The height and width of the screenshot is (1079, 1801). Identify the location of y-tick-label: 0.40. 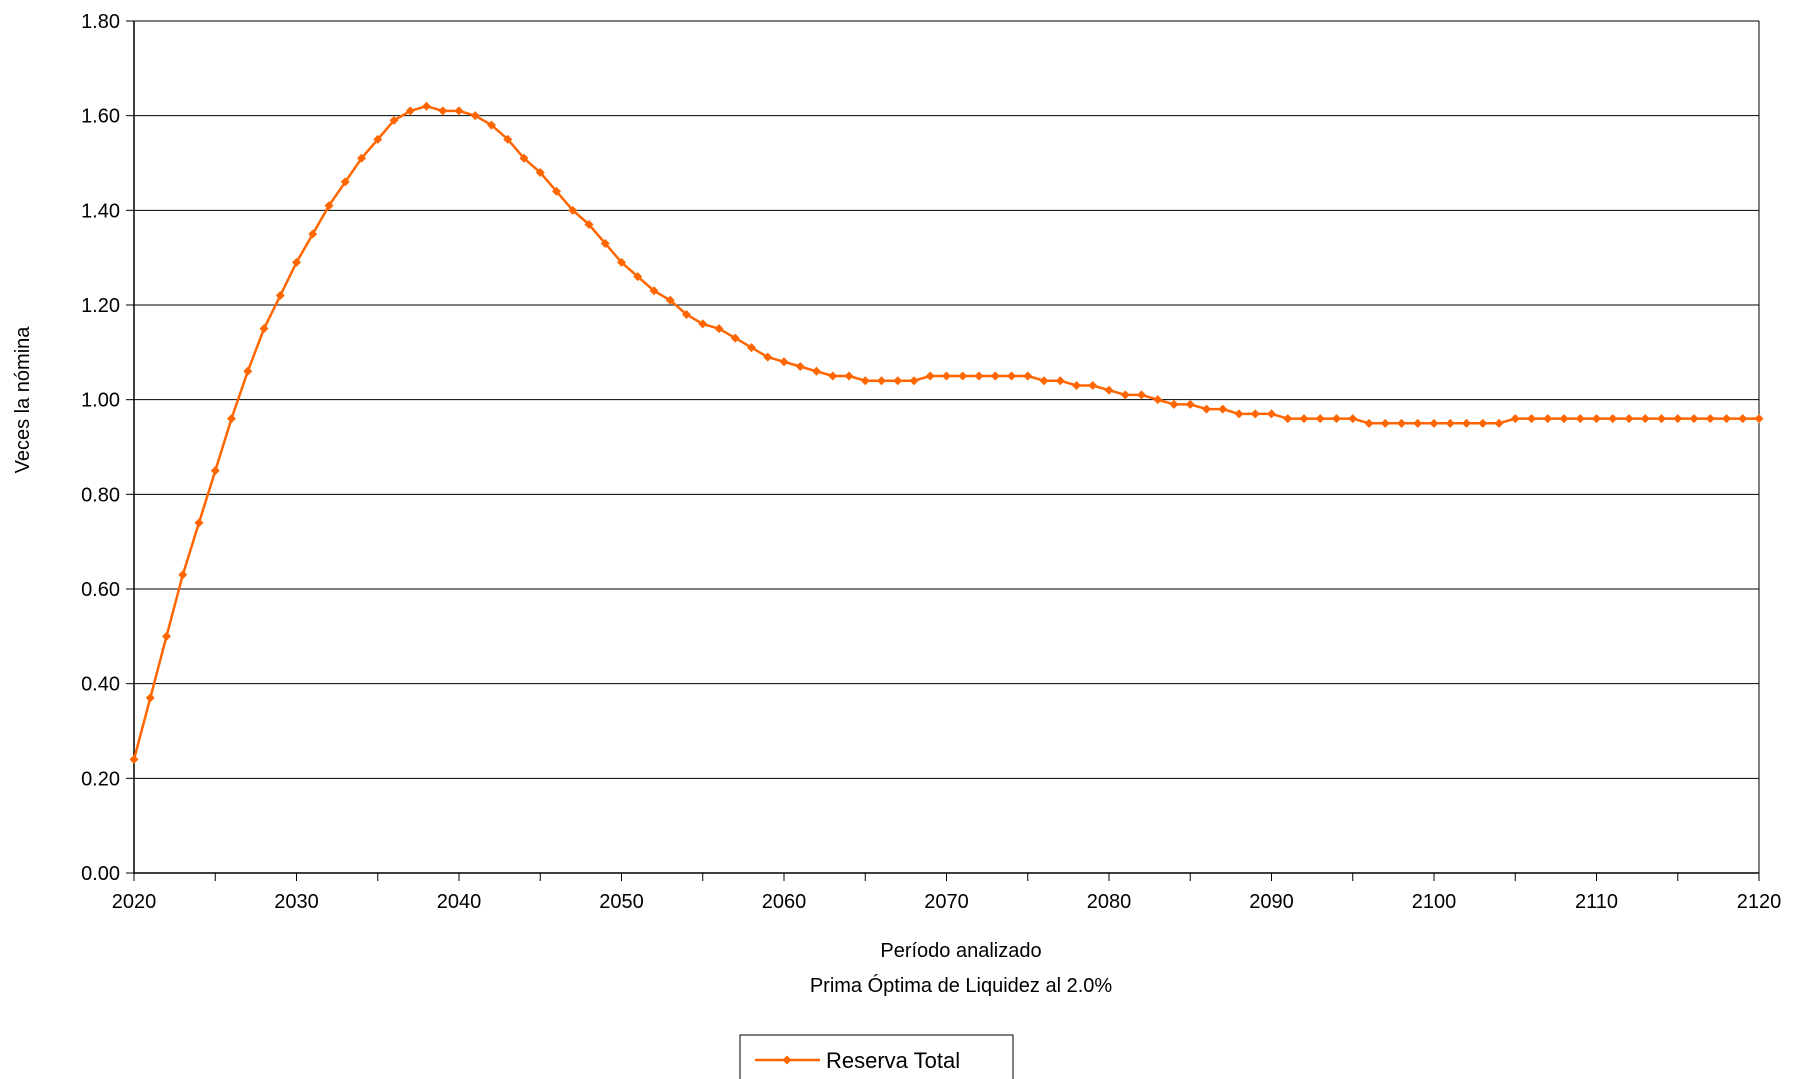
(100, 685).